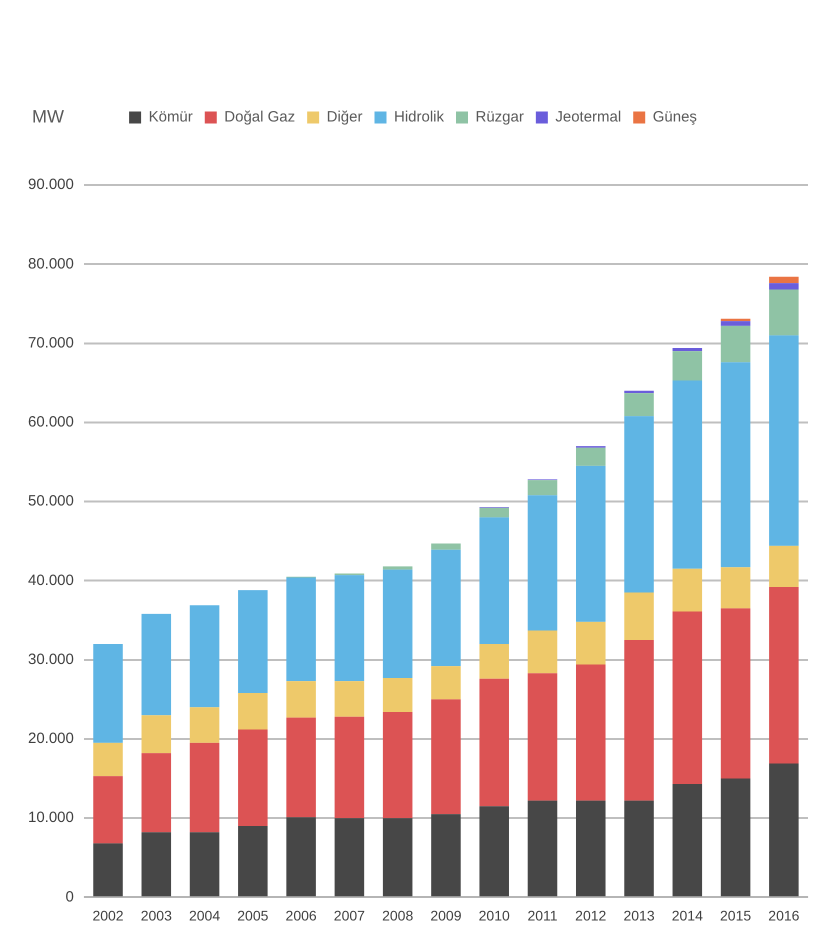  What do you see at coordinates (170, 117) in the screenshot?
I see `legend-label: Kömür` at bounding box center [170, 117].